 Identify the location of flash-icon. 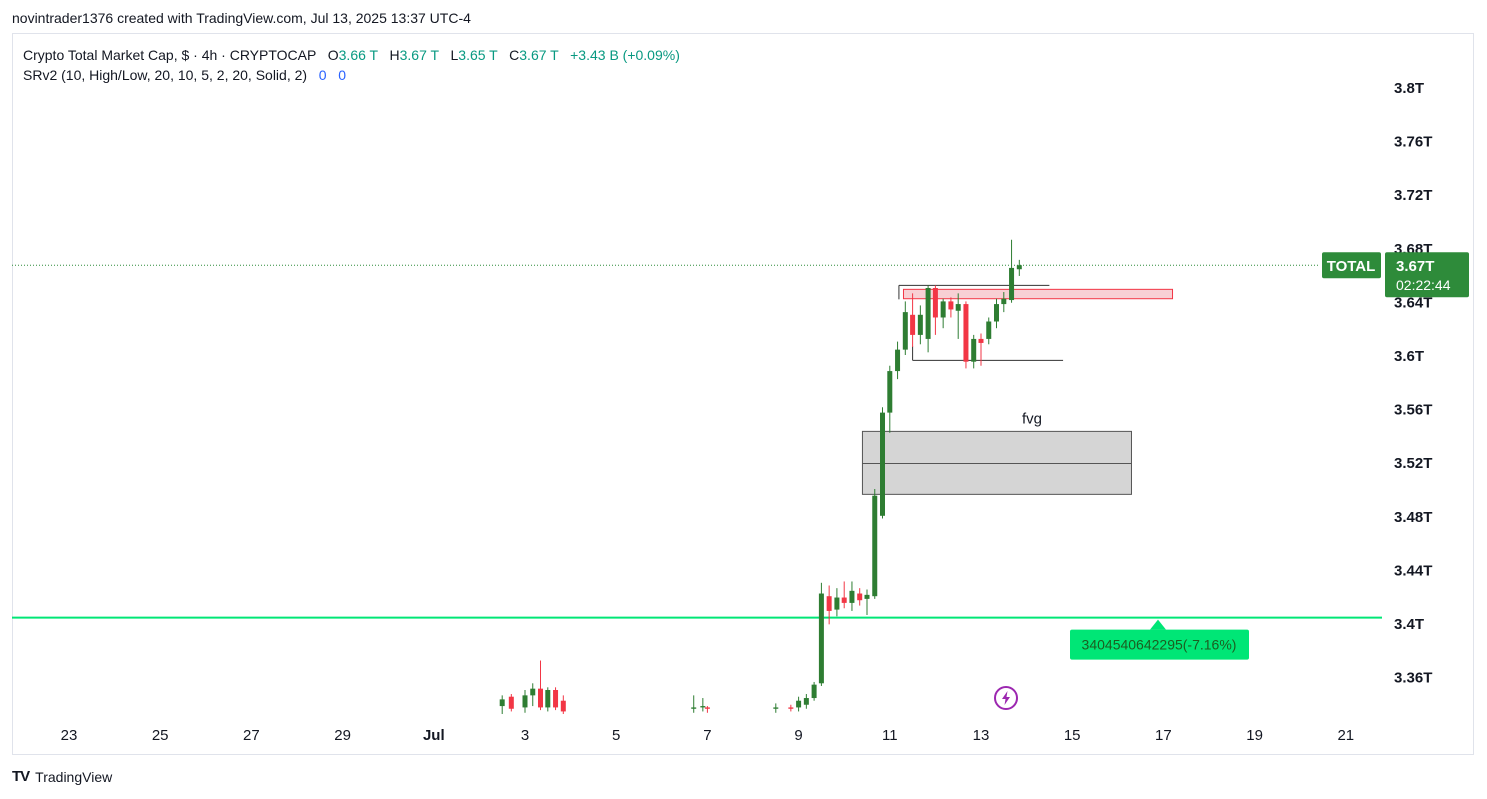
(1006, 698).